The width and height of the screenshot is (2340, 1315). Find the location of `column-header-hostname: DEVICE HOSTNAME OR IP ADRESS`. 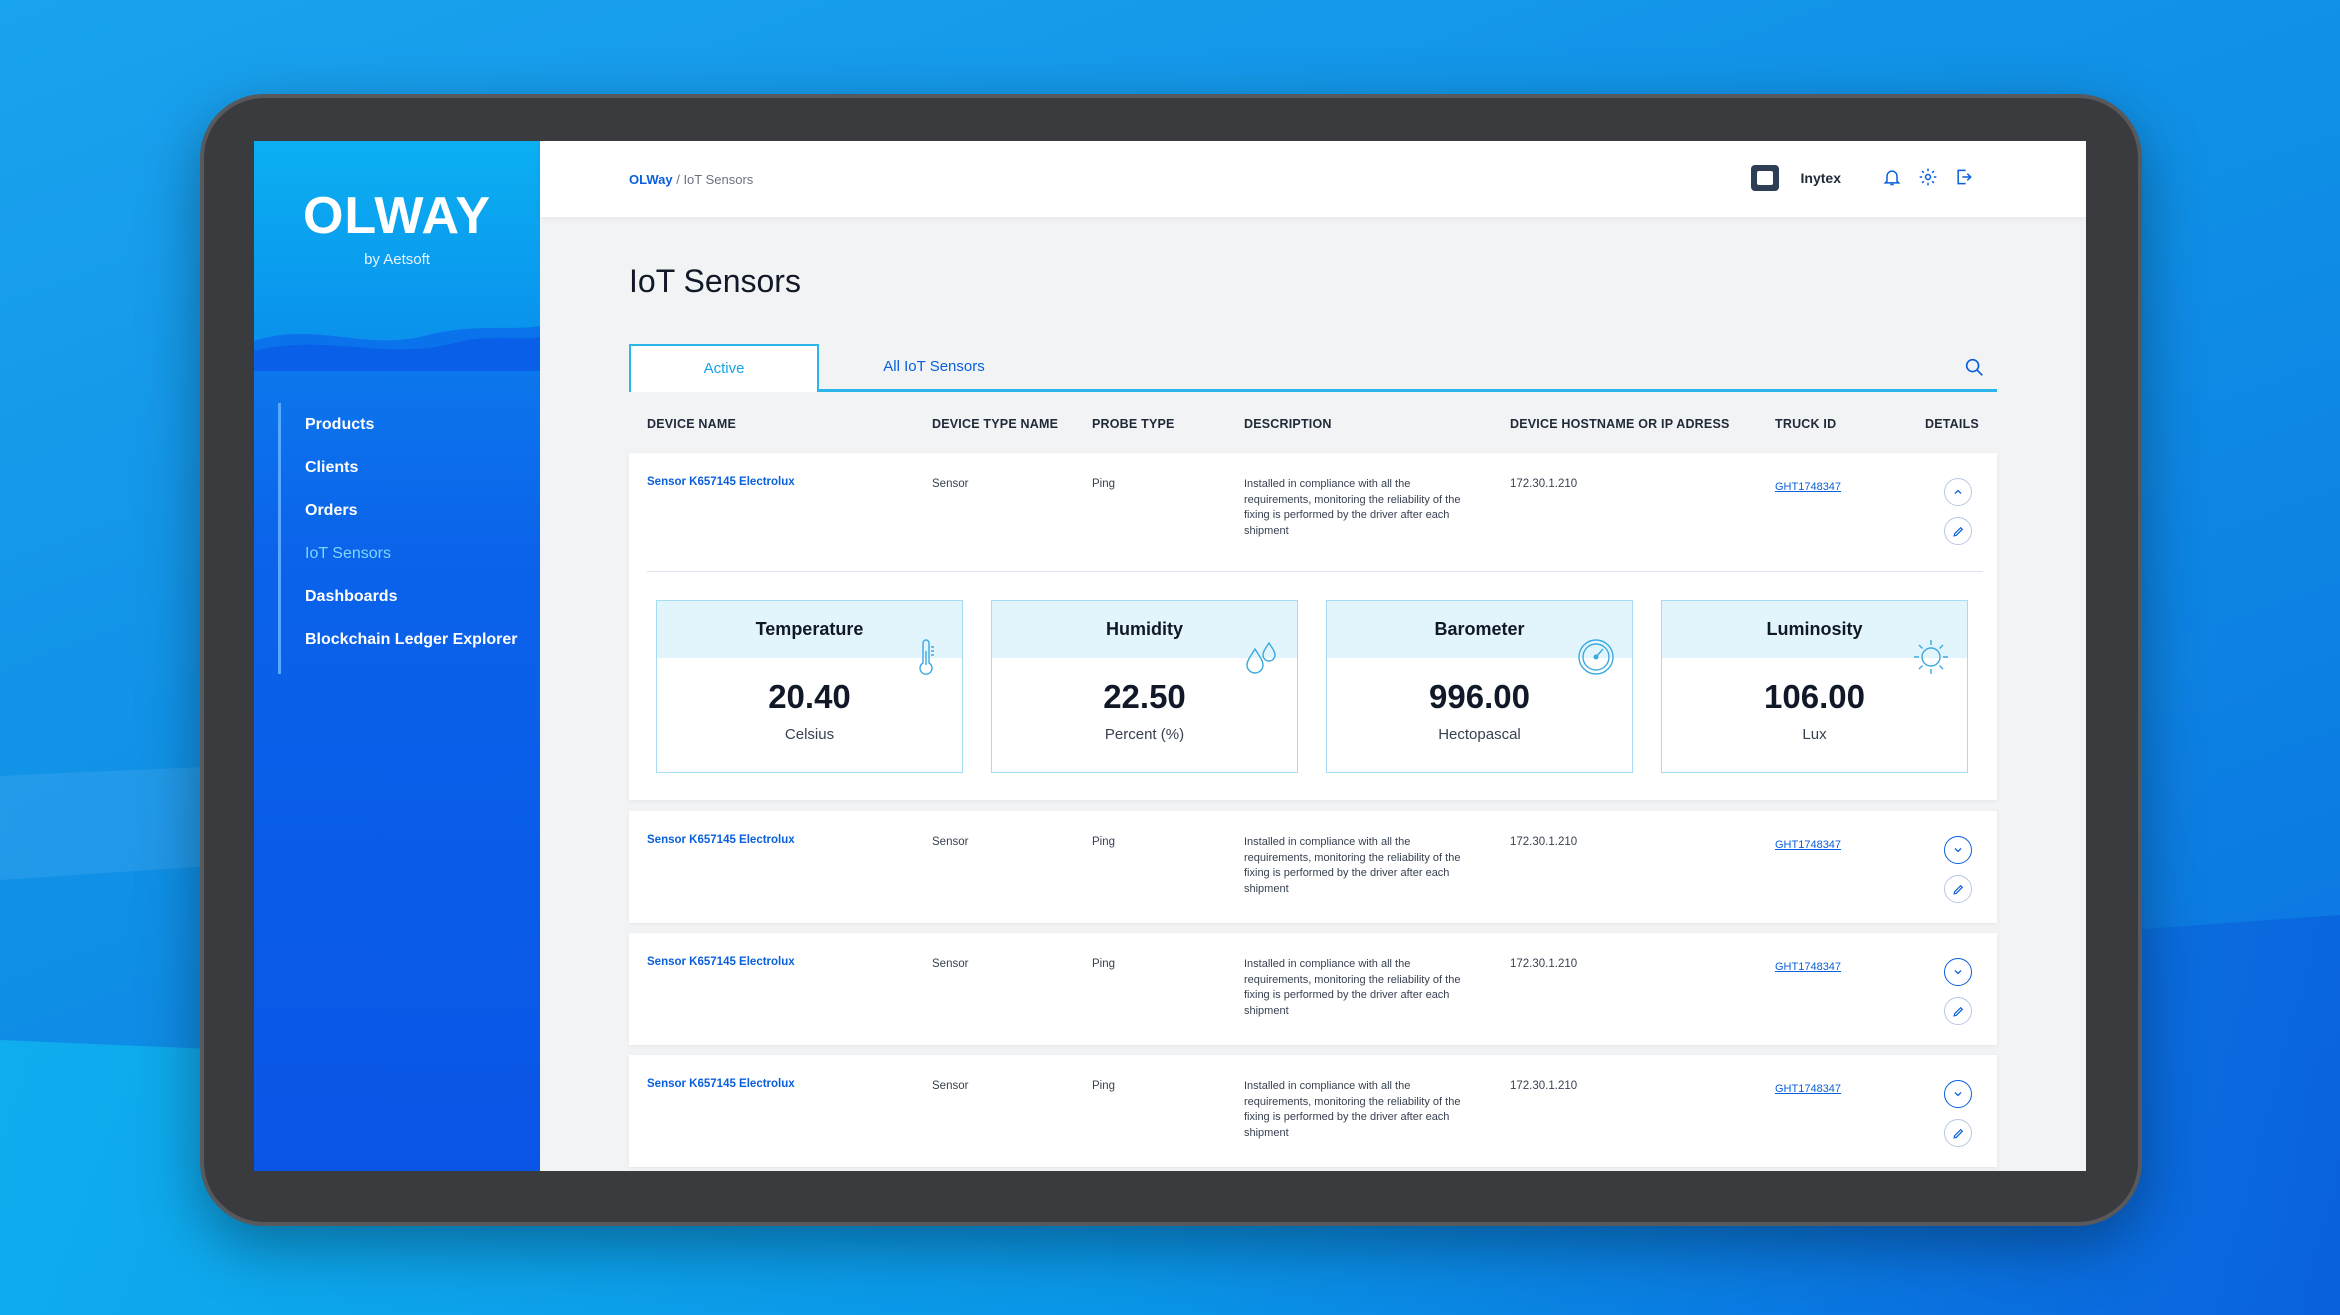

column-header-hostname: DEVICE HOSTNAME OR IP ADRESS is located at coordinates (1620, 424).